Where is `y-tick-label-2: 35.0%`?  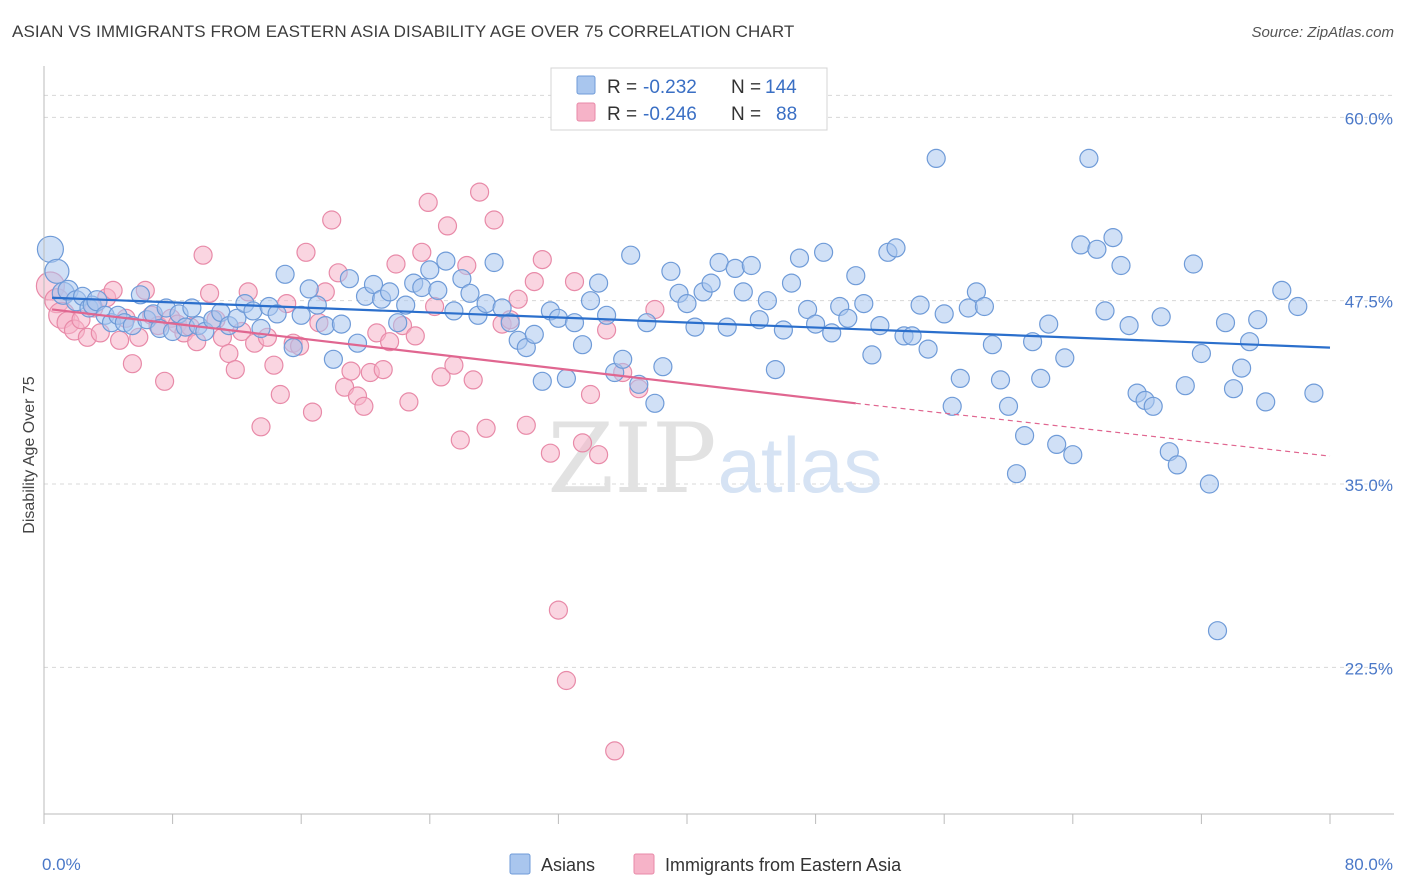 y-tick-label-2: 35.0% is located at coordinates (1369, 485).